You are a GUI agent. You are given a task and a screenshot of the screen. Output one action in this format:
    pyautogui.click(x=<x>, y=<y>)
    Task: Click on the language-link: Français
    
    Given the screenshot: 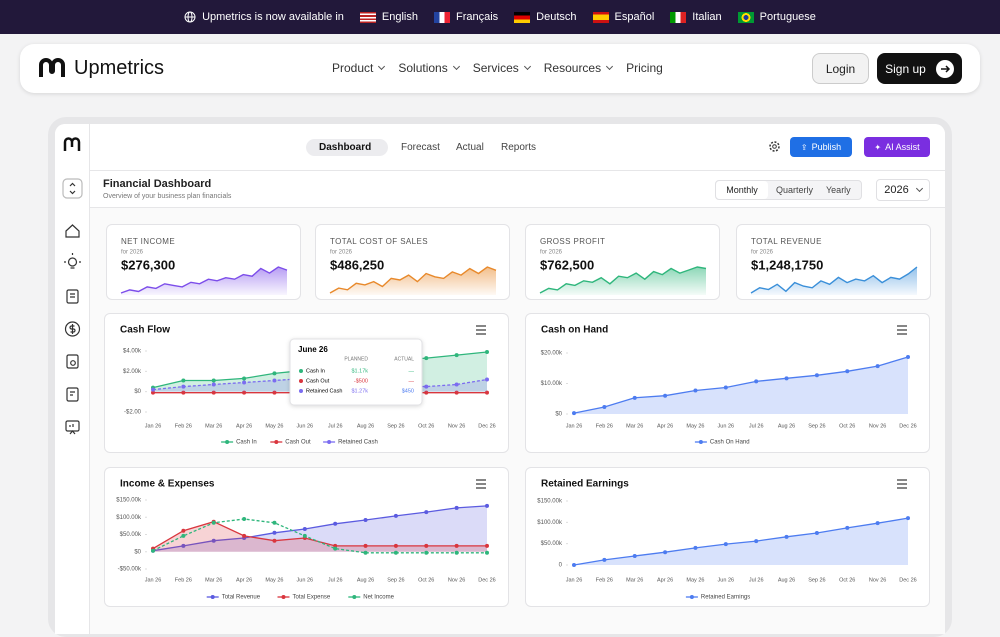 What is the action you would take?
    pyautogui.click(x=466, y=17)
    